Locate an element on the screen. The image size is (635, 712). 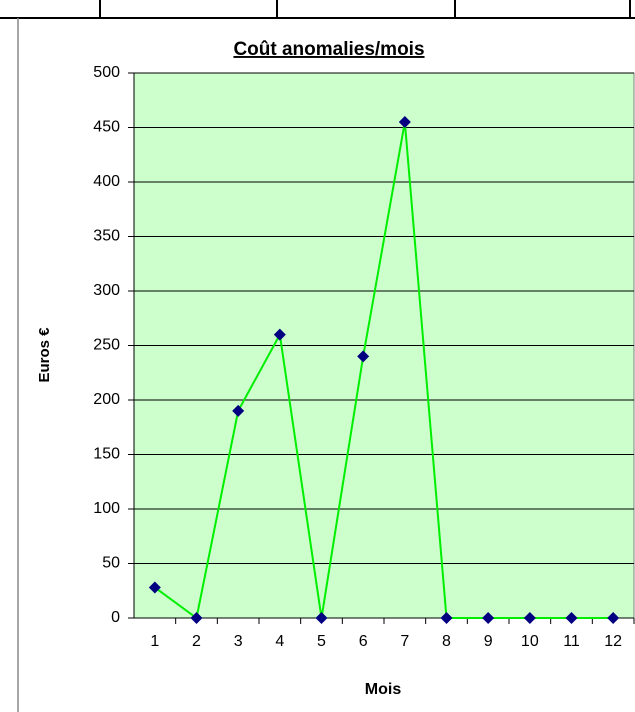
y-tick-label: 150 is located at coordinates (106, 454).